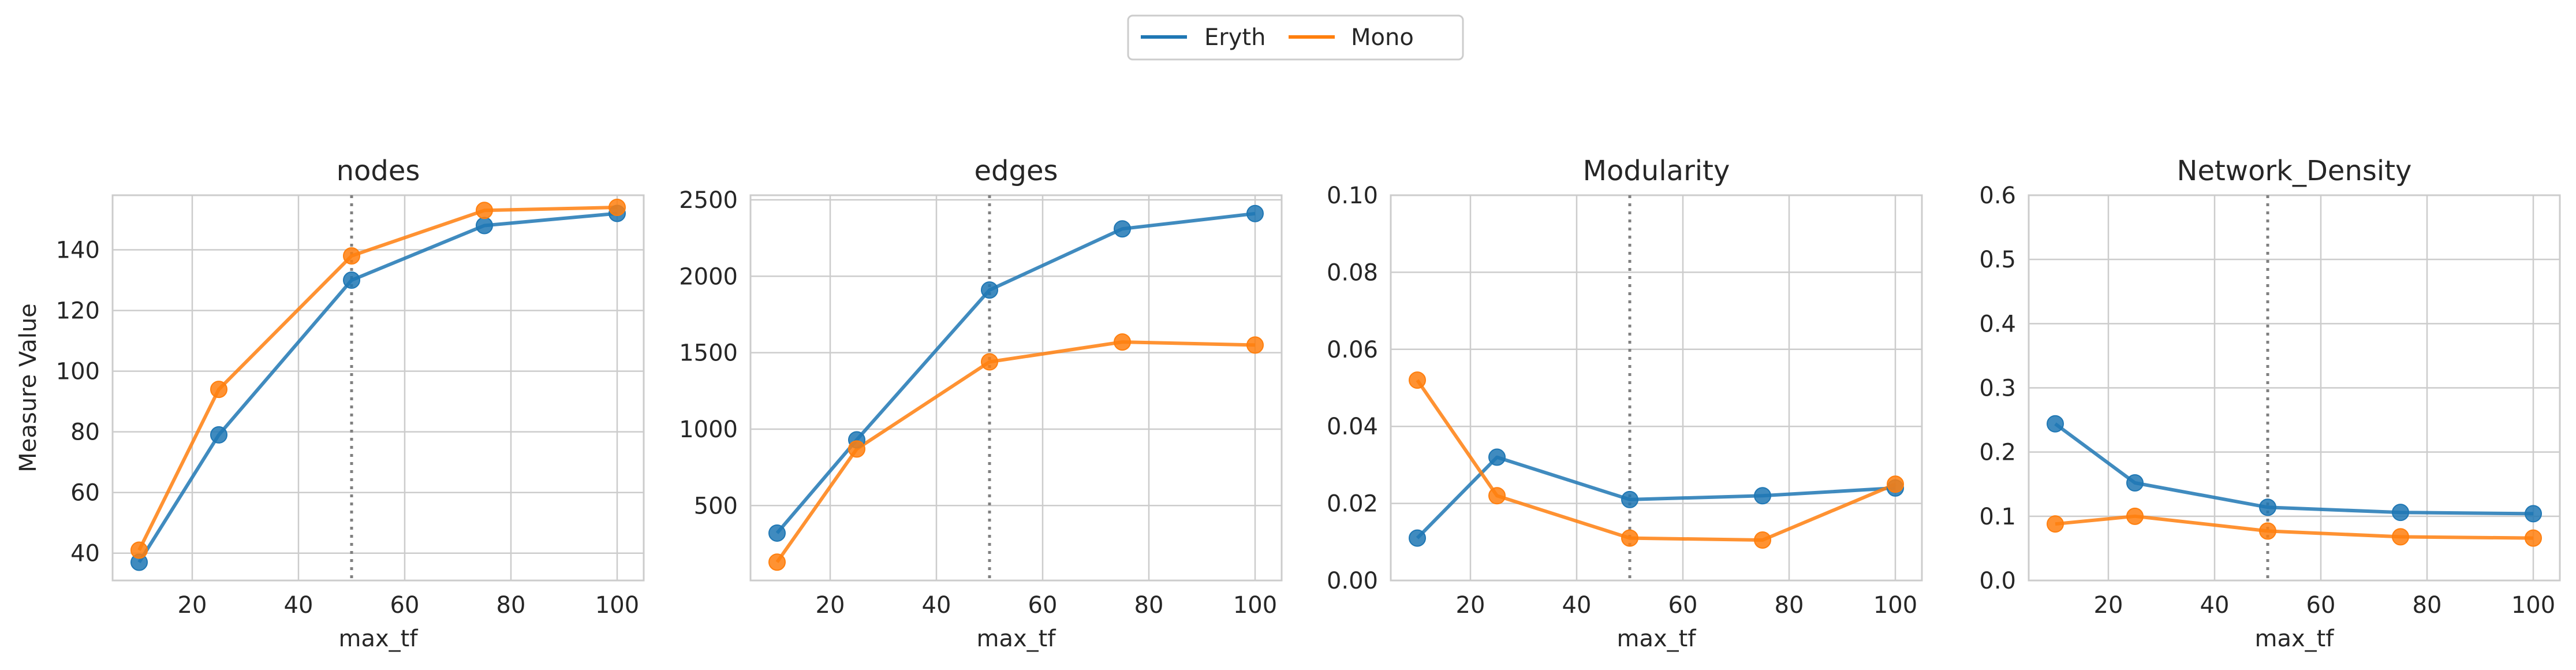  I want to click on y-tick-label: 0.02, so click(1352, 504).